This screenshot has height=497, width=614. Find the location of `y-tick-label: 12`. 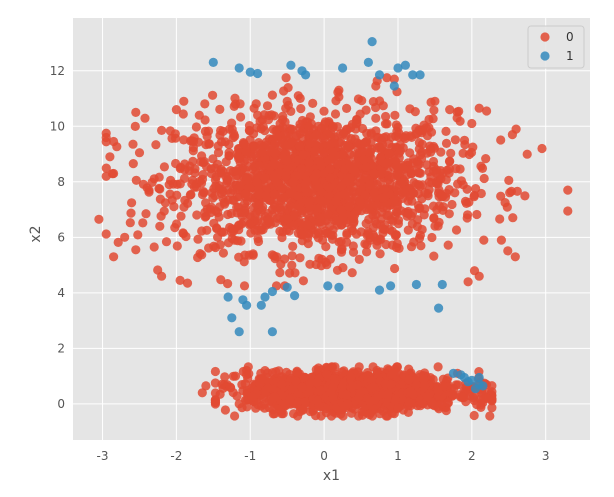

y-tick-label: 12 is located at coordinates (57, 71).